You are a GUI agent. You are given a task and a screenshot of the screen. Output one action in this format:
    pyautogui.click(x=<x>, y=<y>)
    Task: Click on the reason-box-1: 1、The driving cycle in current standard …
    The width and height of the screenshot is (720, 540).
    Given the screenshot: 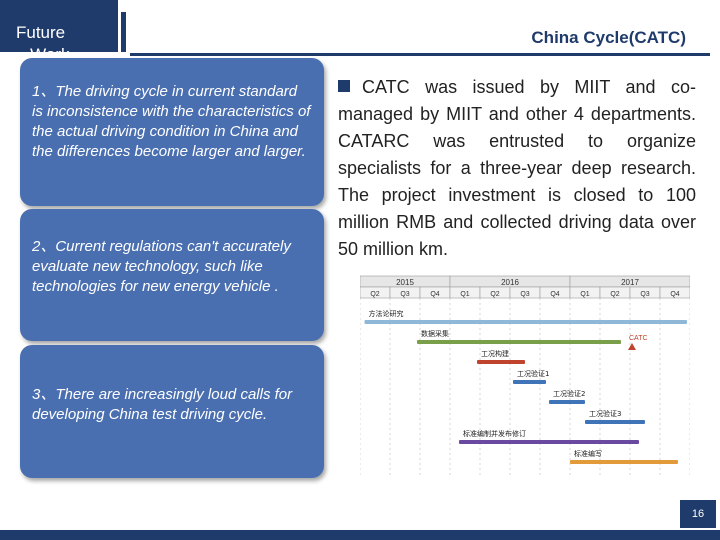 What is the action you would take?
    pyautogui.click(x=172, y=132)
    